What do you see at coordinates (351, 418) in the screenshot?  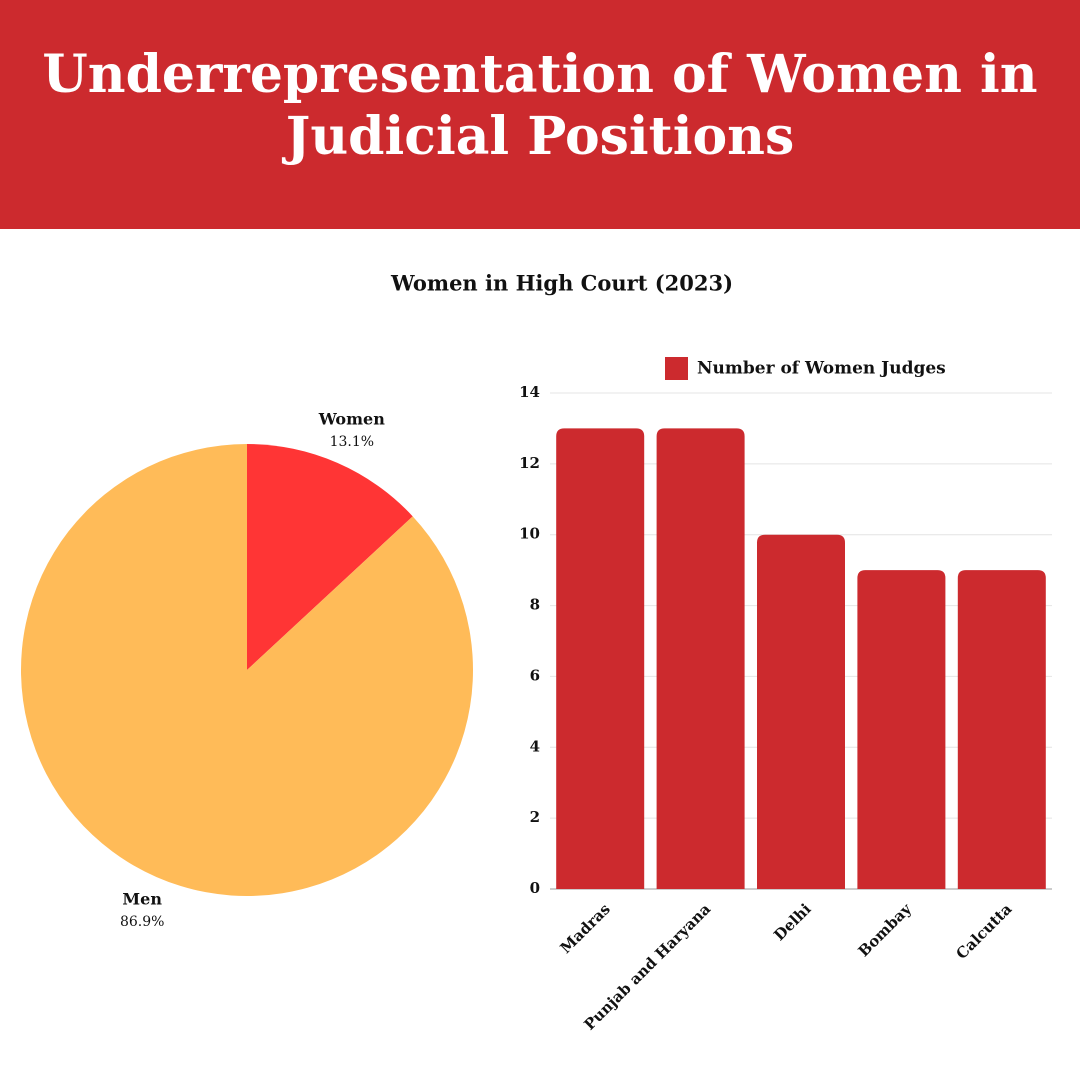 I see `slice-label: Women` at bounding box center [351, 418].